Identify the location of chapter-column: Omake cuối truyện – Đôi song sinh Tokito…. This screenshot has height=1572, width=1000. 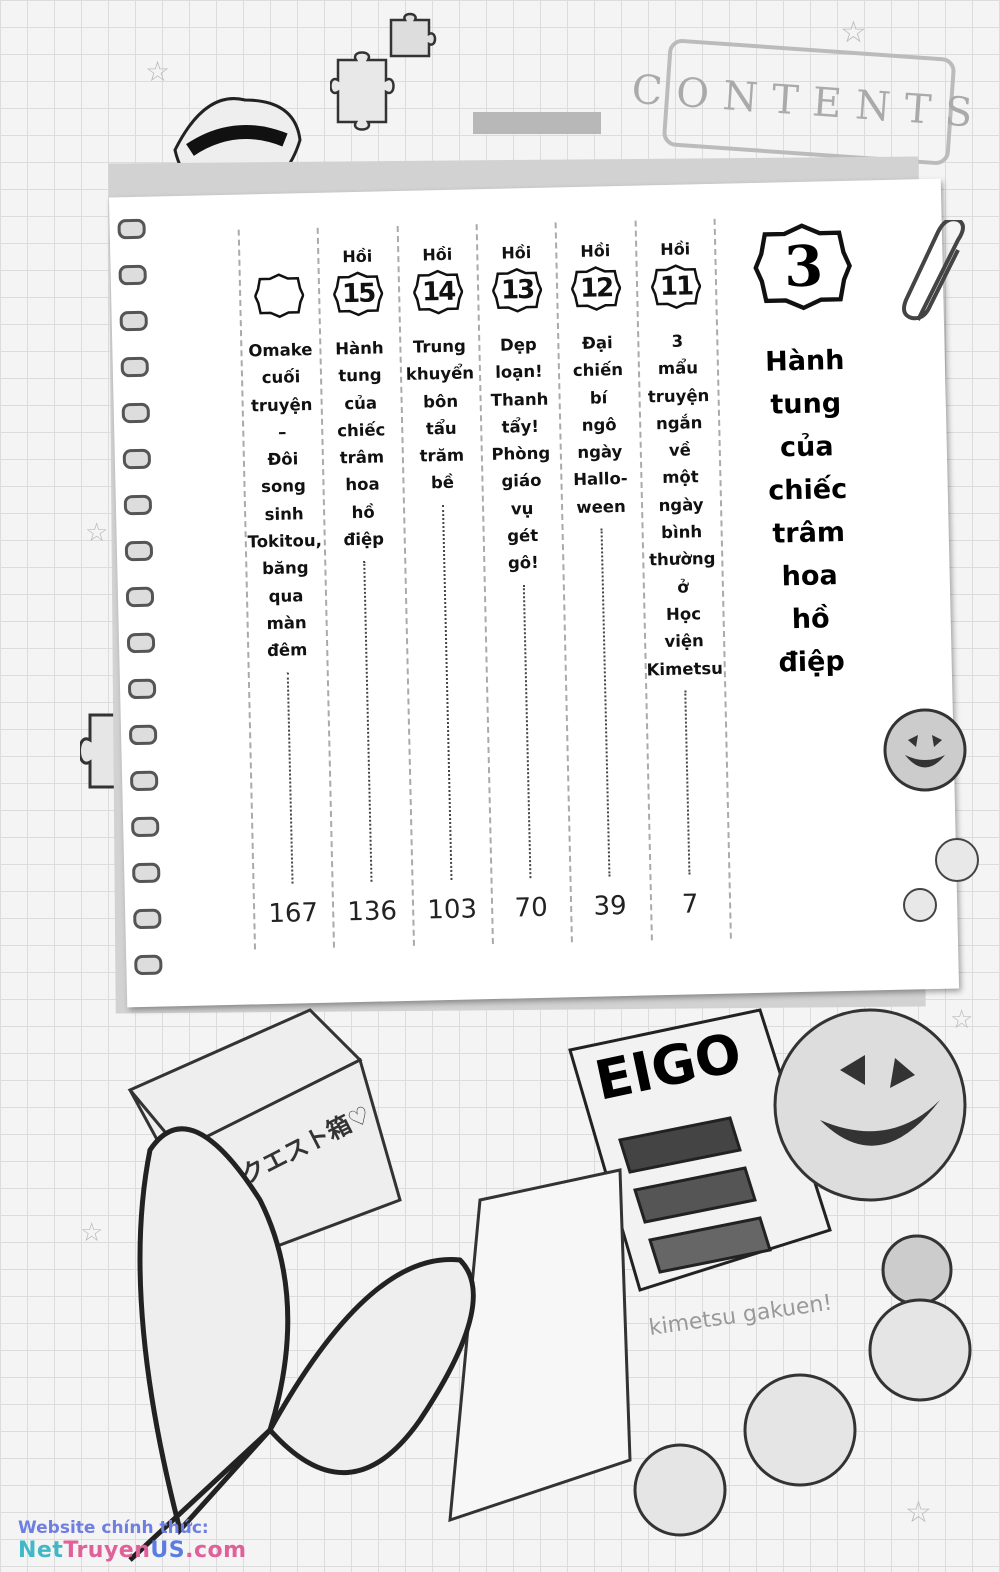
(285, 566).